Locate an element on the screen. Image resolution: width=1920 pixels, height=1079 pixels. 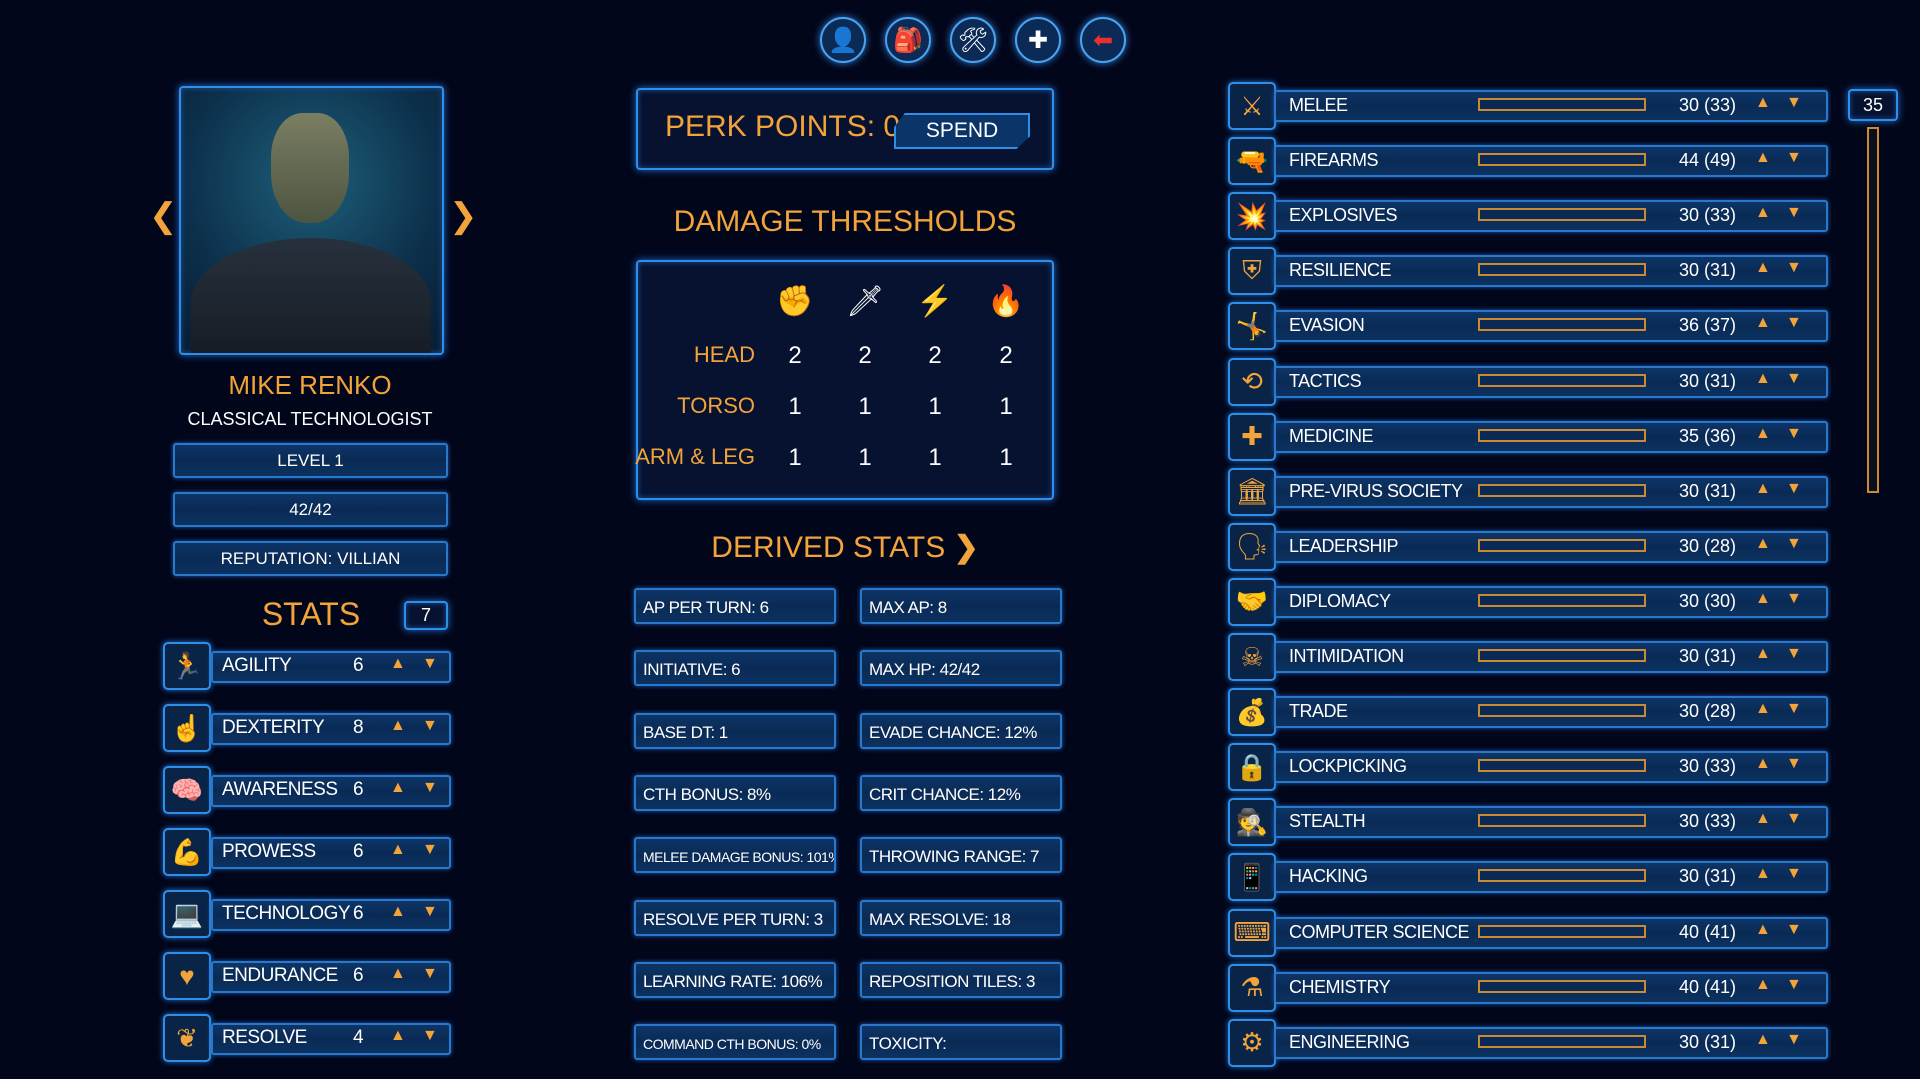
nav-health-button: ✚ is located at coordinates (1038, 40).